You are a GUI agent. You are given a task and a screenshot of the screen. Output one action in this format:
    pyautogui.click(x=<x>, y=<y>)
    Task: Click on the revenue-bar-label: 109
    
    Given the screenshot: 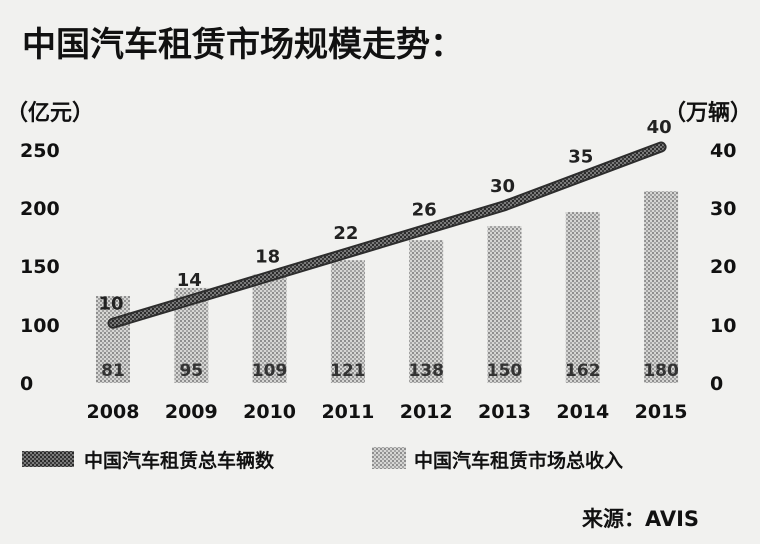 What is the action you would take?
    pyautogui.click(x=270, y=371)
    